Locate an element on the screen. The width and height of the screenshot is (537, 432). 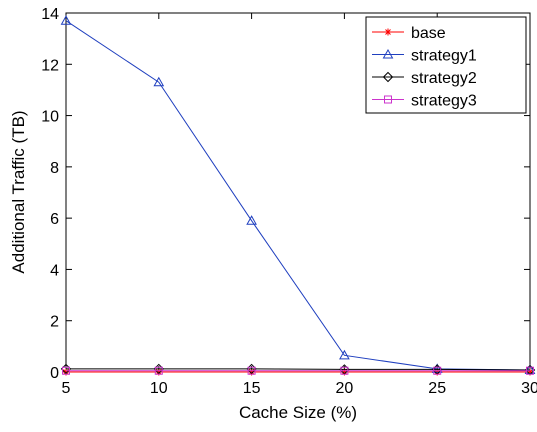
legend: base strategy1 strategy2 strategy3 is located at coordinates (446, 65).